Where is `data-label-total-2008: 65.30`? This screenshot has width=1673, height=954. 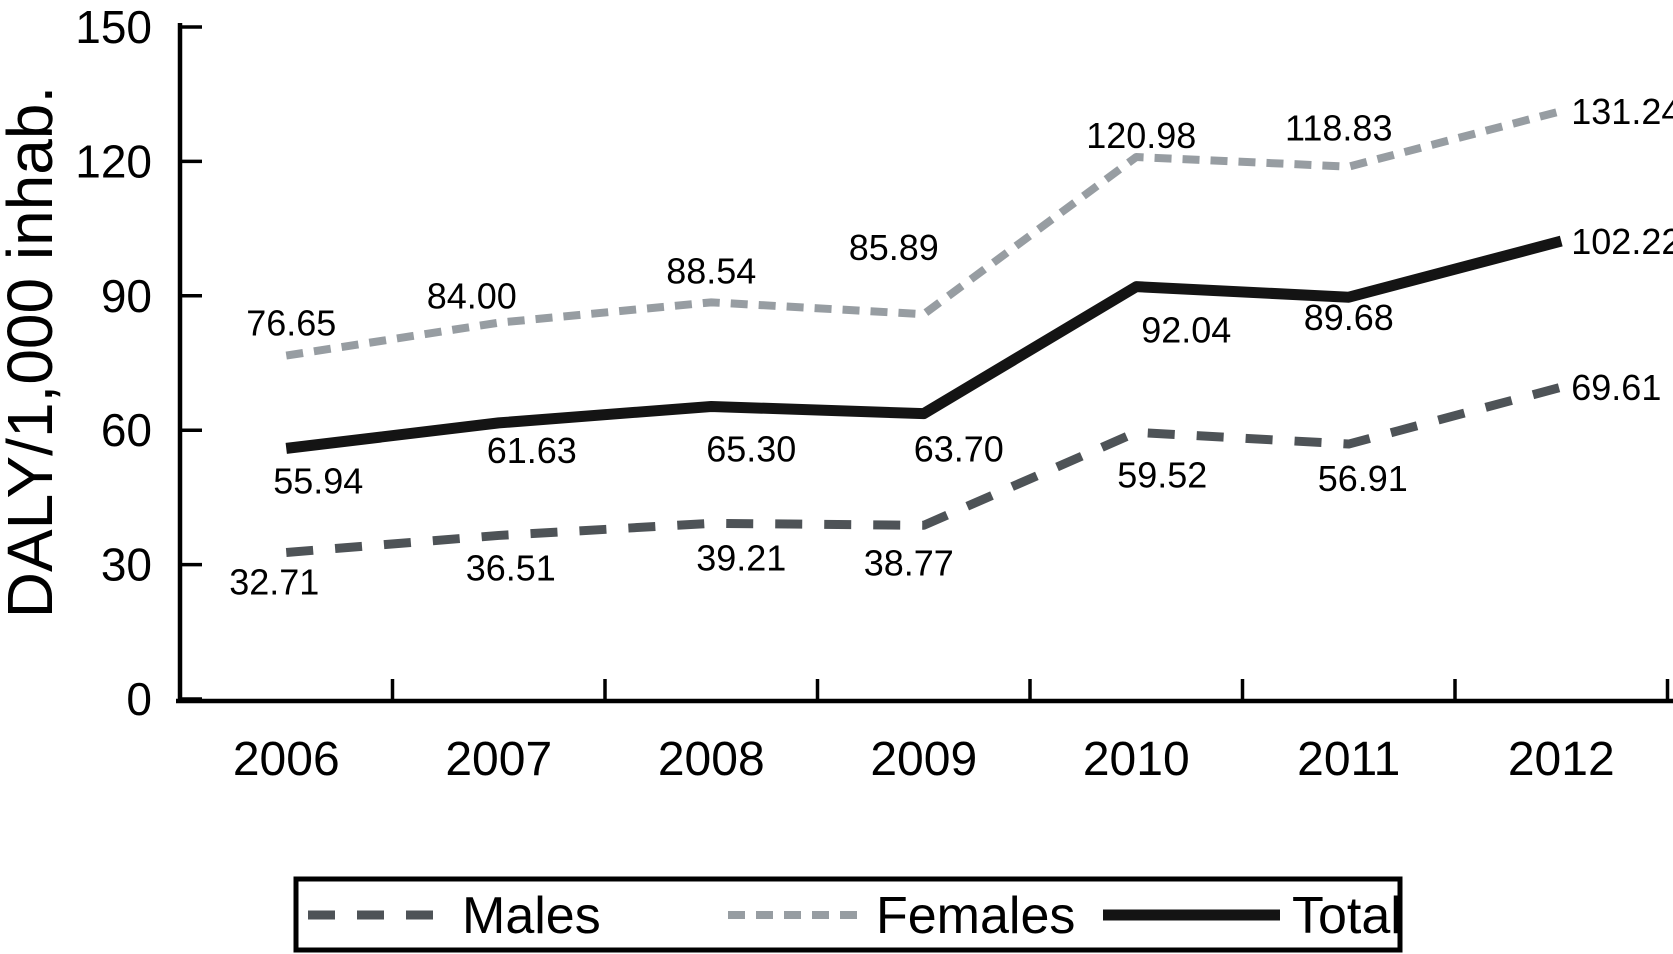 data-label-total-2008: 65.30 is located at coordinates (751, 448).